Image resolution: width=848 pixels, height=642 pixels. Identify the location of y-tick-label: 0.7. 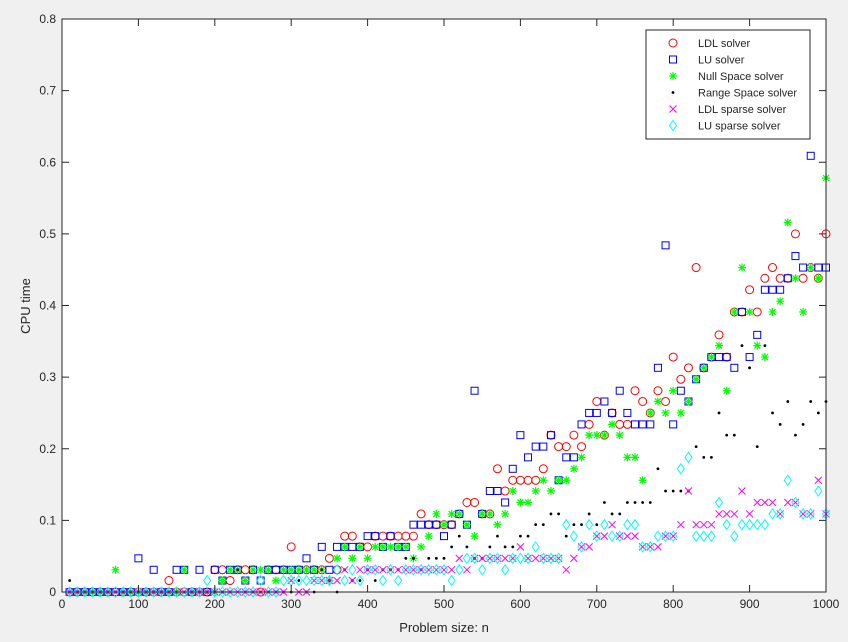
(47, 91).